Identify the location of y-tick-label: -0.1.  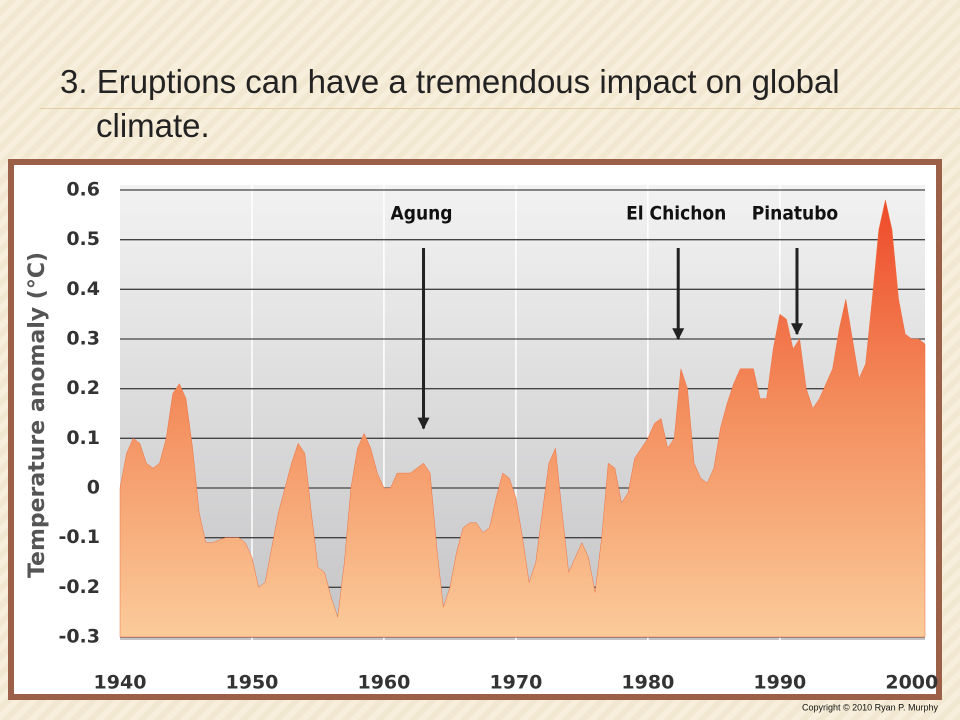
(79, 537).